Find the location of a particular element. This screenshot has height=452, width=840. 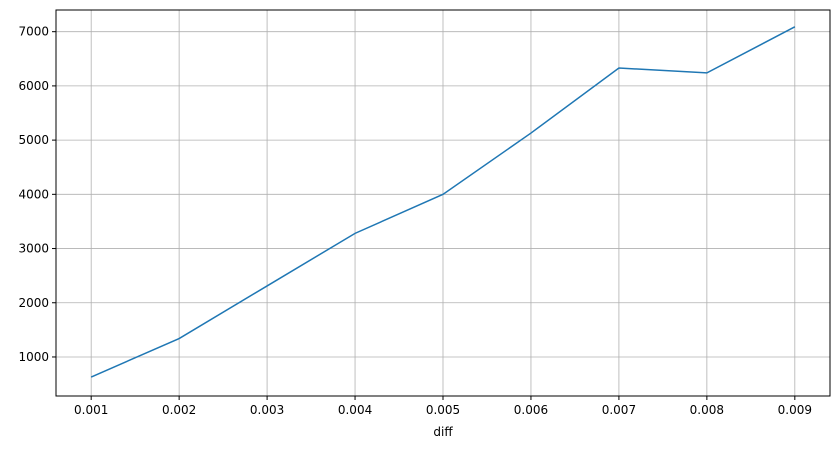

x-tick-label: 0.001 is located at coordinates (91, 410).